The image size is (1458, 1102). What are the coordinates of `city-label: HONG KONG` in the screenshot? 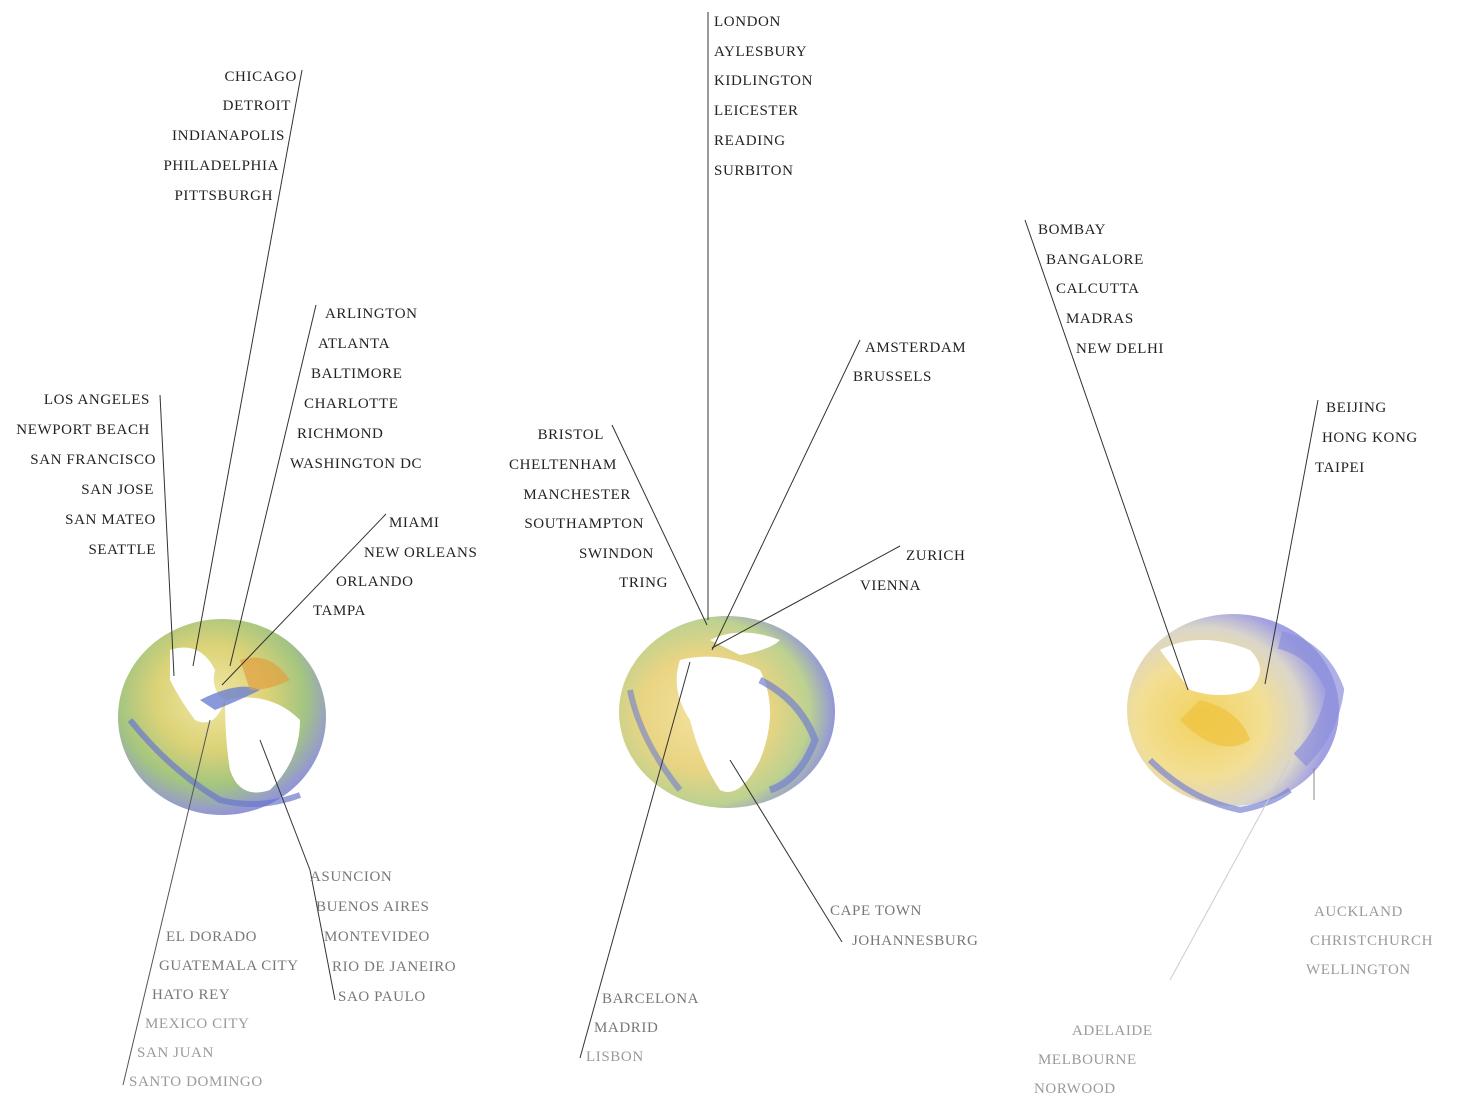 It's located at (1370, 438).